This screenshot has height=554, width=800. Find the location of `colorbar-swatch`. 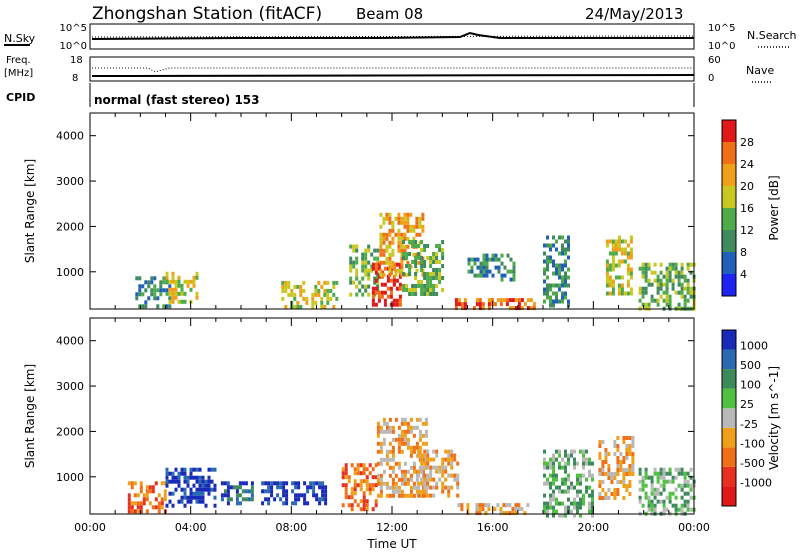

colorbar-swatch is located at coordinates (729, 398).